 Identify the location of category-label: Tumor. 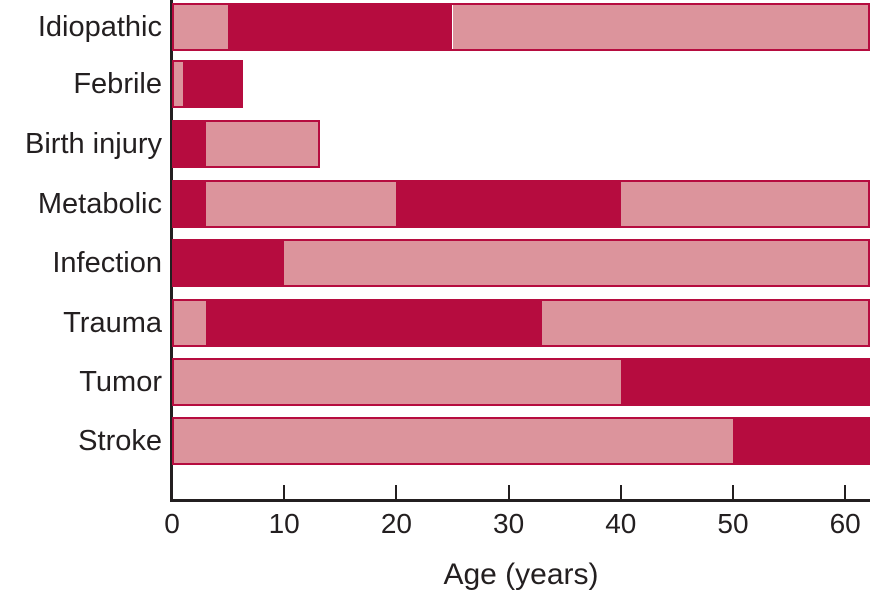
(120, 382).